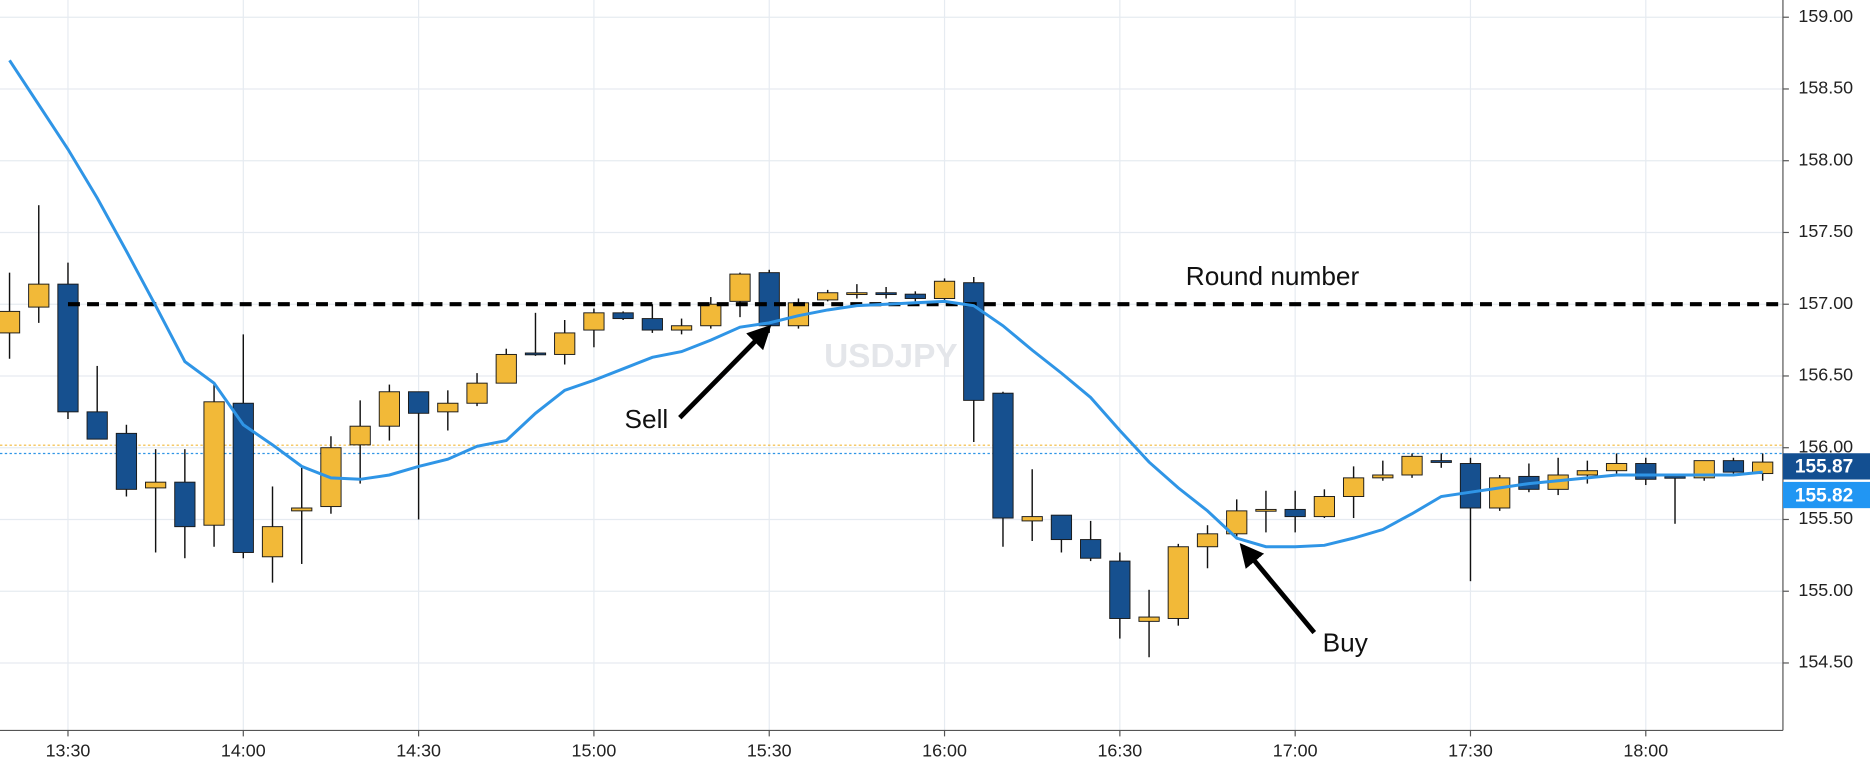  I want to click on y-tick-label: 156.00, so click(1825, 446).